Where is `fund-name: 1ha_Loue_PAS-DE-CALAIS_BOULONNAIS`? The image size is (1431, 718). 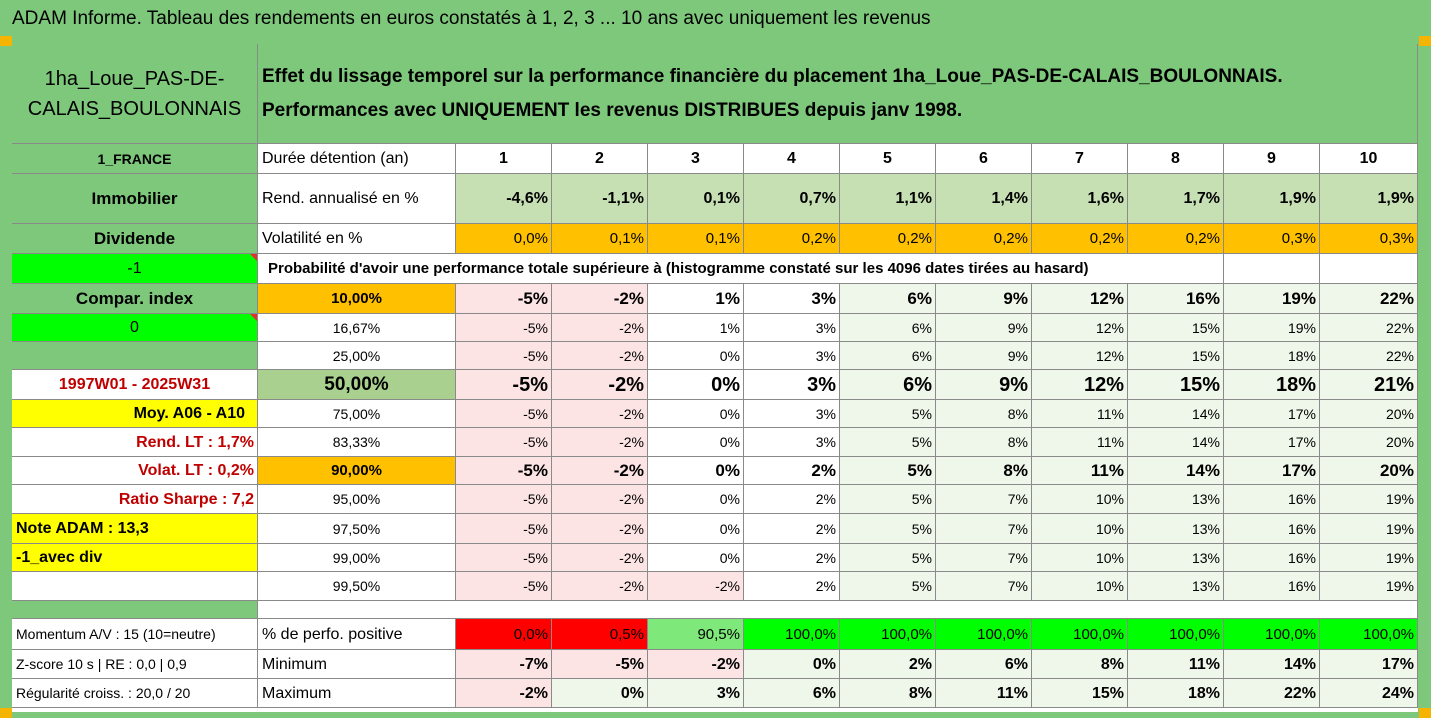 fund-name: 1ha_Loue_PAS-DE-CALAIS_BOULONNAIS is located at coordinates (135, 94).